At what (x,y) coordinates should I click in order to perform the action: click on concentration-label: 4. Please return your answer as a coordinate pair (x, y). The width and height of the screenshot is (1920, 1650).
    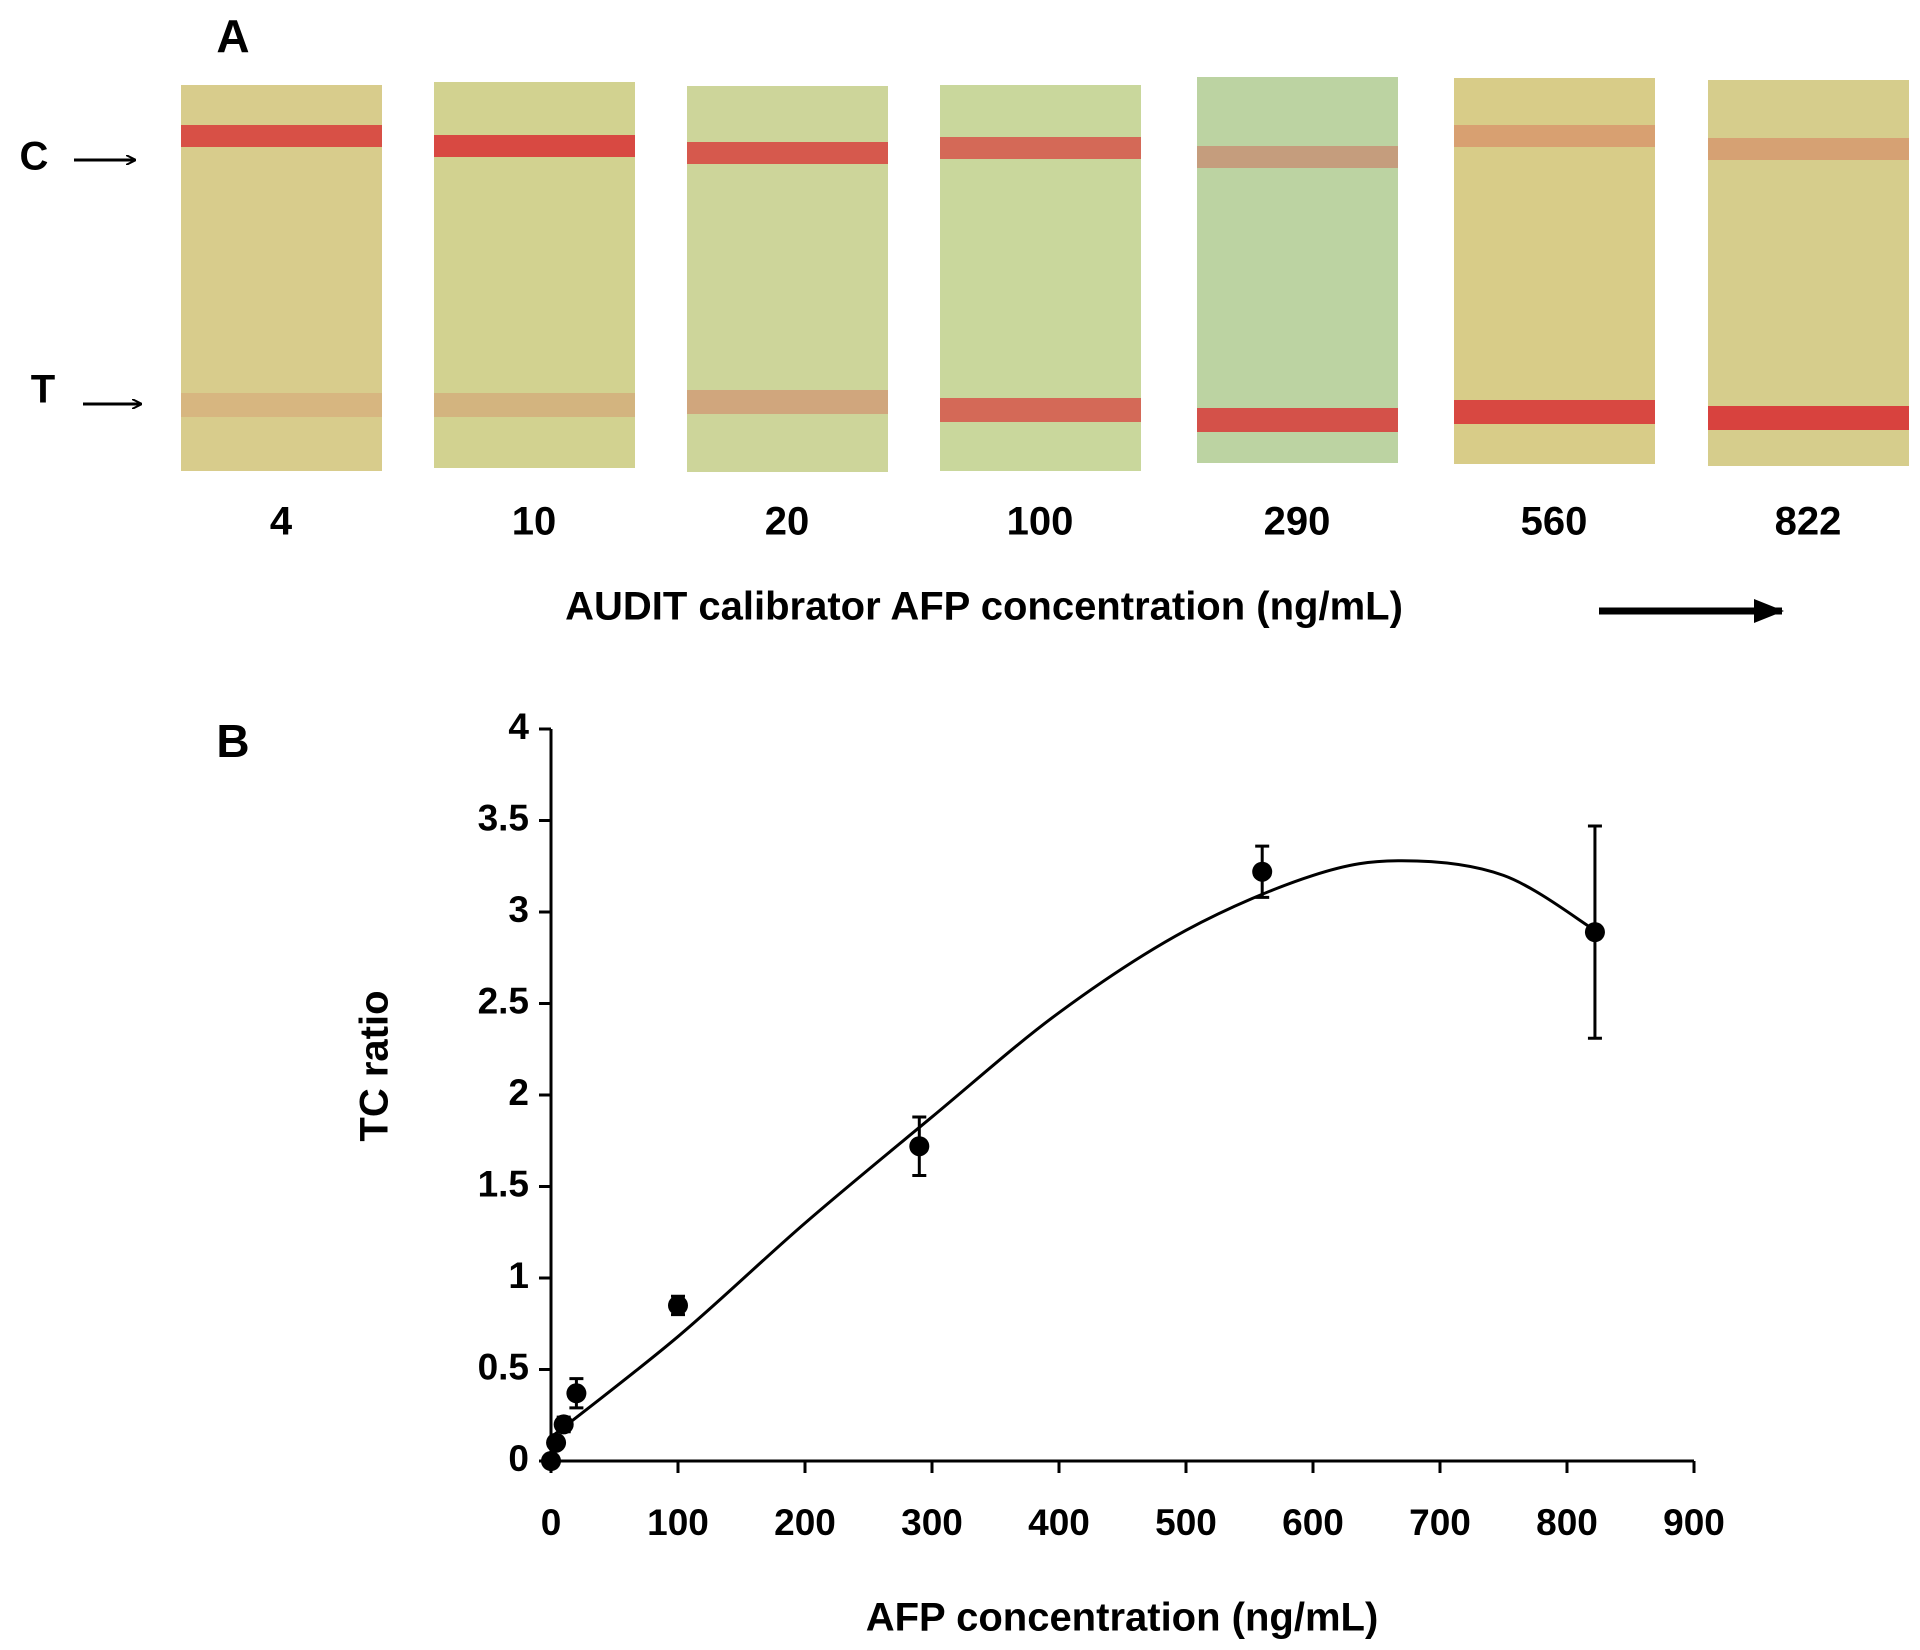
    Looking at the image, I should click on (281, 522).